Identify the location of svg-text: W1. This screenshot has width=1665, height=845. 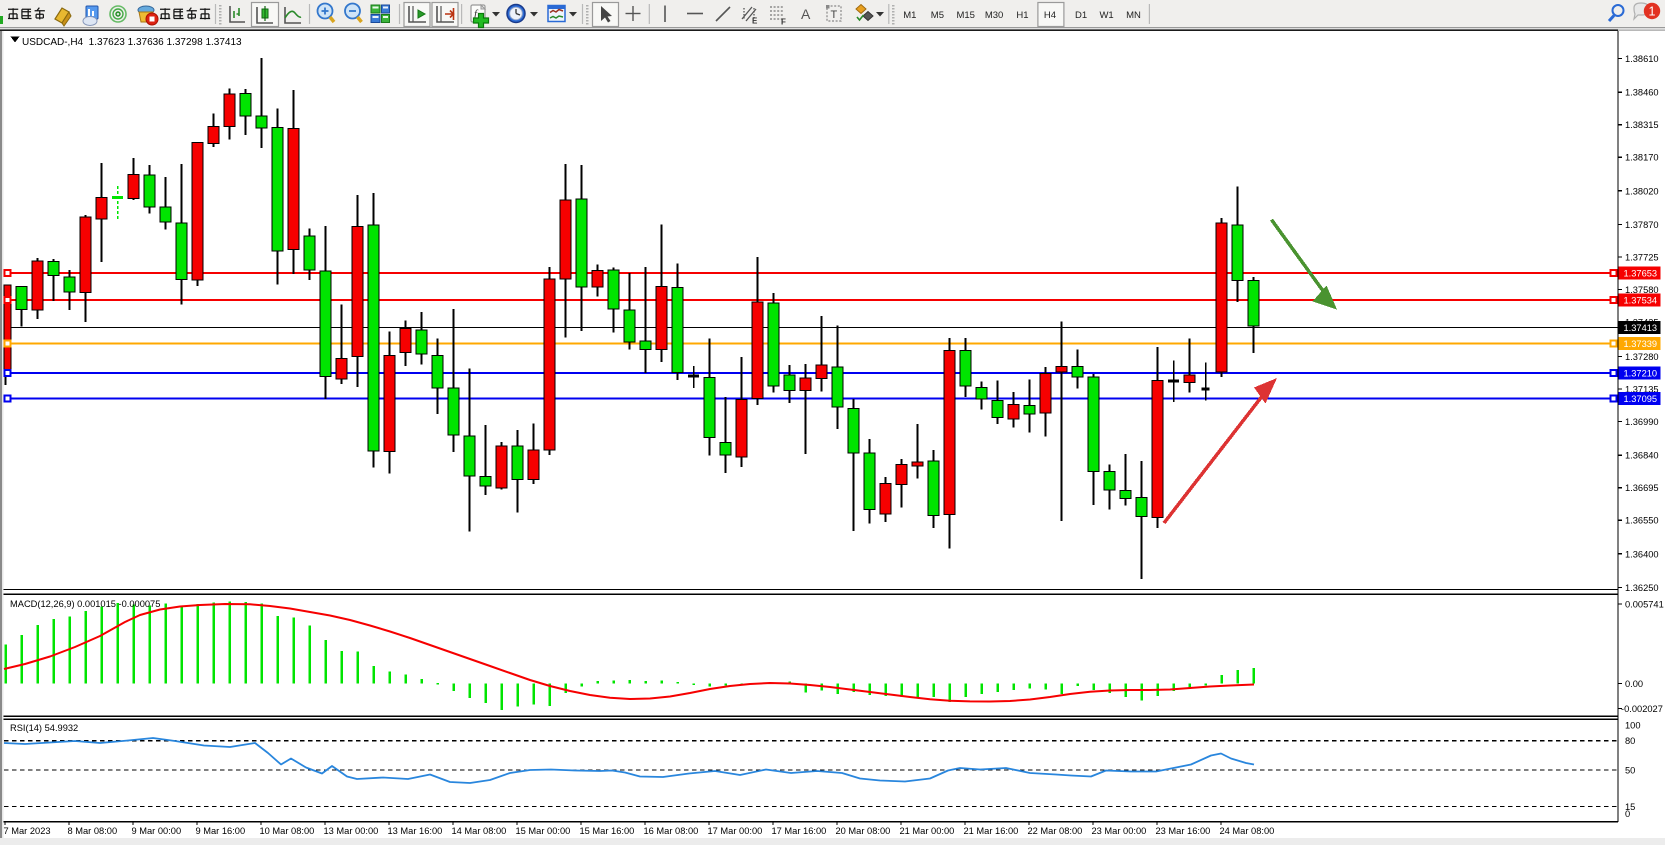
(1106, 15).